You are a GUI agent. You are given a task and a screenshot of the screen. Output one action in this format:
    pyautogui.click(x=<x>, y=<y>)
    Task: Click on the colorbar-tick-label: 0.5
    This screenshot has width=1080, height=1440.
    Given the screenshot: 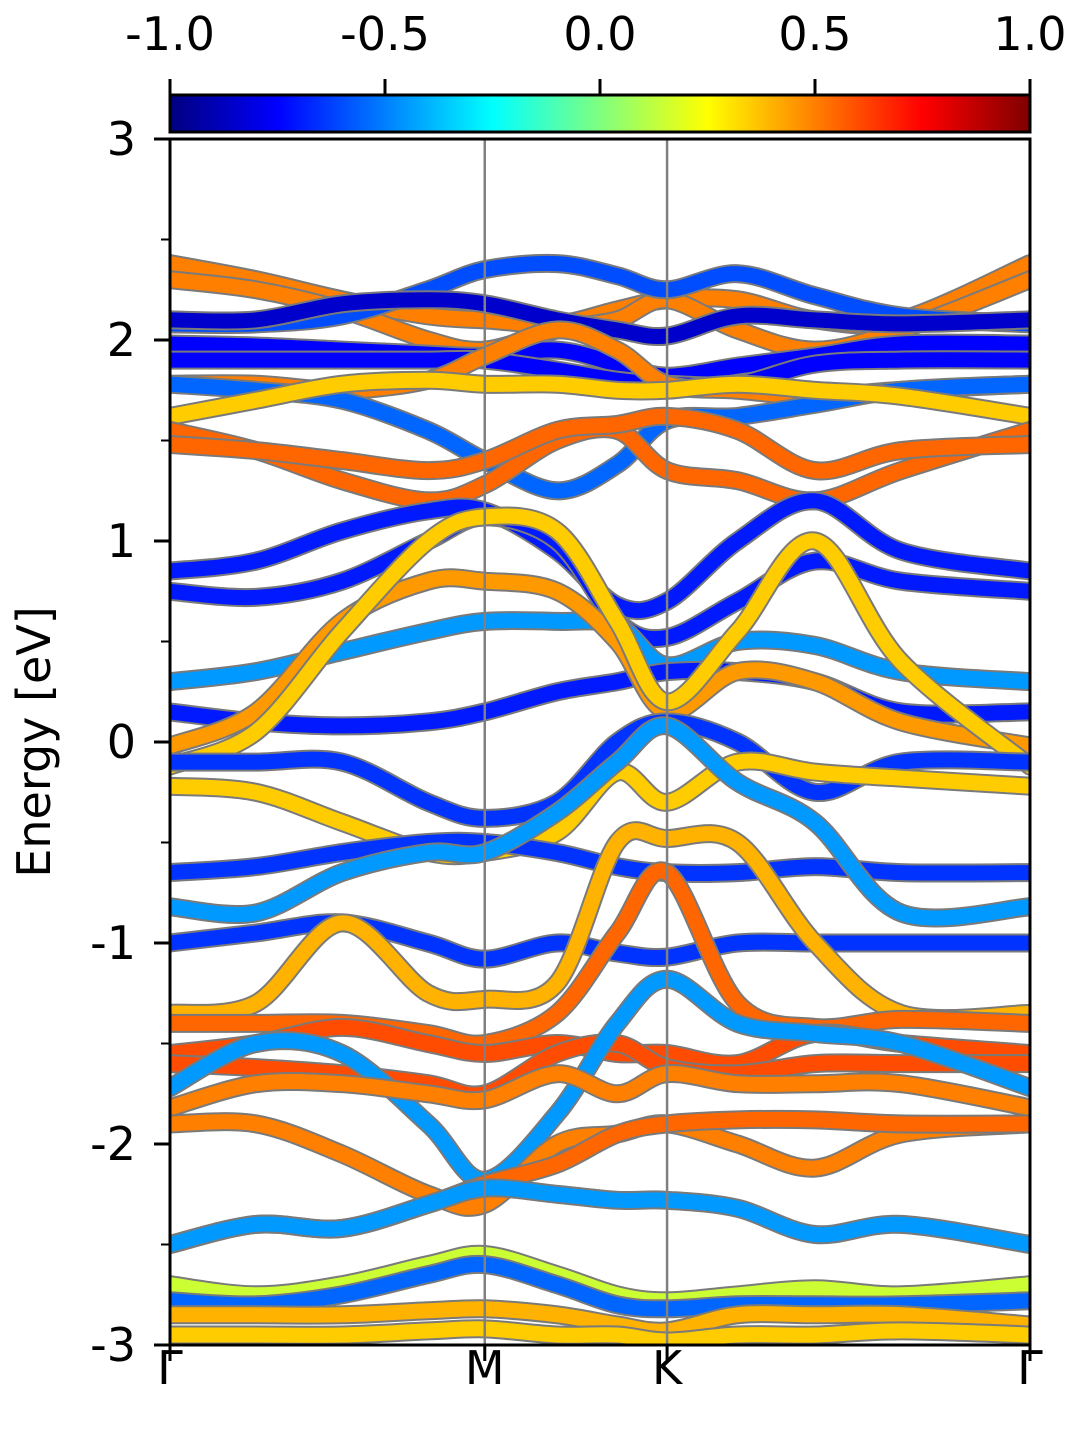 What is the action you would take?
    pyautogui.click(x=814, y=34)
    